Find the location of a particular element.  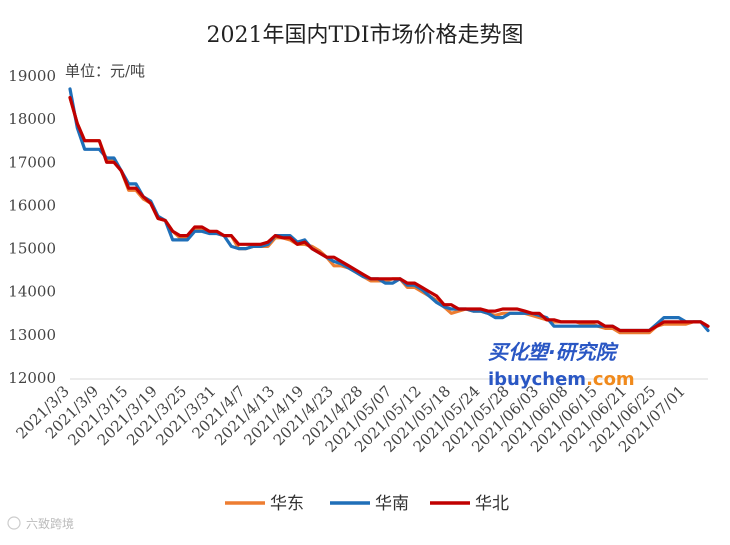

source-mark: 六致跨境 is located at coordinates (40, 523).